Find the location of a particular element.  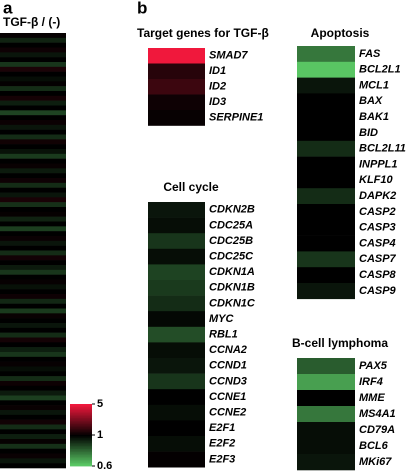

gene-label: CCND1 is located at coordinates (228, 366).